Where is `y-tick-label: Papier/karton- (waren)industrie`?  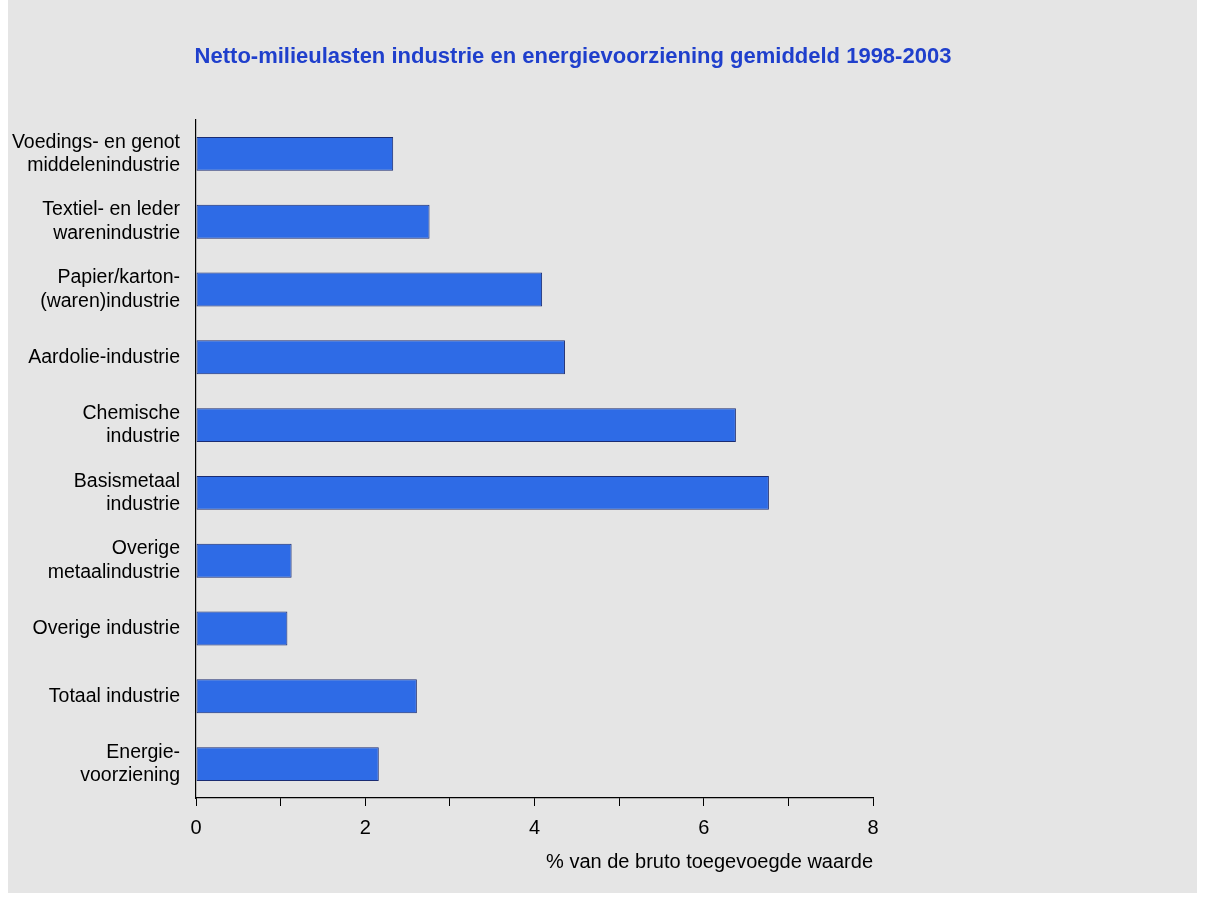
y-tick-label: Papier/karton- (waren)industrie is located at coordinates (110, 288).